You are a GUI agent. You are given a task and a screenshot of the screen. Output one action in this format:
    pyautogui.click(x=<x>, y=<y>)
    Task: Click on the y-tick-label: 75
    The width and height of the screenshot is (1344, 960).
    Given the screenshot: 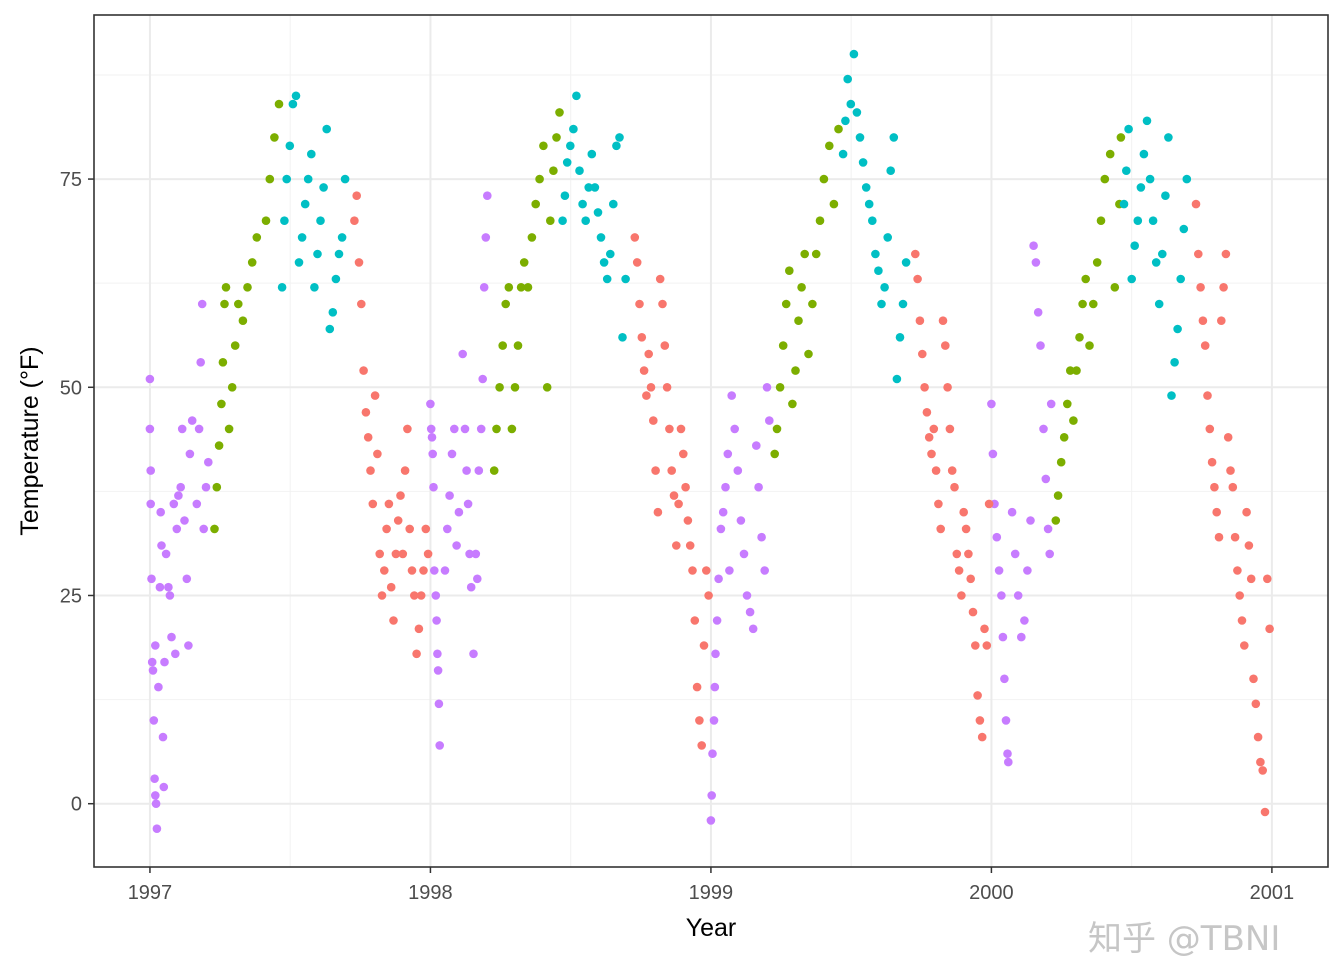 What is the action you would take?
    pyautogui.click(x=71, y=180)
    